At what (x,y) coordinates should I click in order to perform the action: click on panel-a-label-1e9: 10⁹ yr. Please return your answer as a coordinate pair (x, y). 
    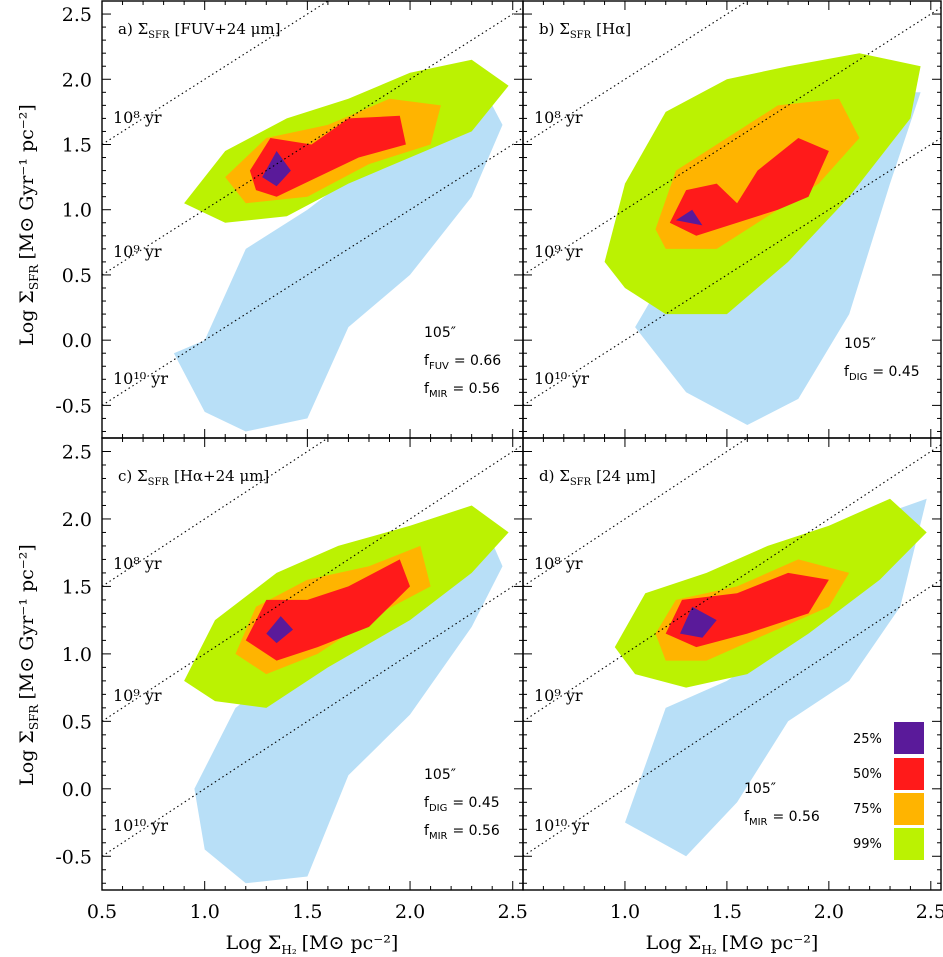
    Looking at the image, I should click on (137, 251).